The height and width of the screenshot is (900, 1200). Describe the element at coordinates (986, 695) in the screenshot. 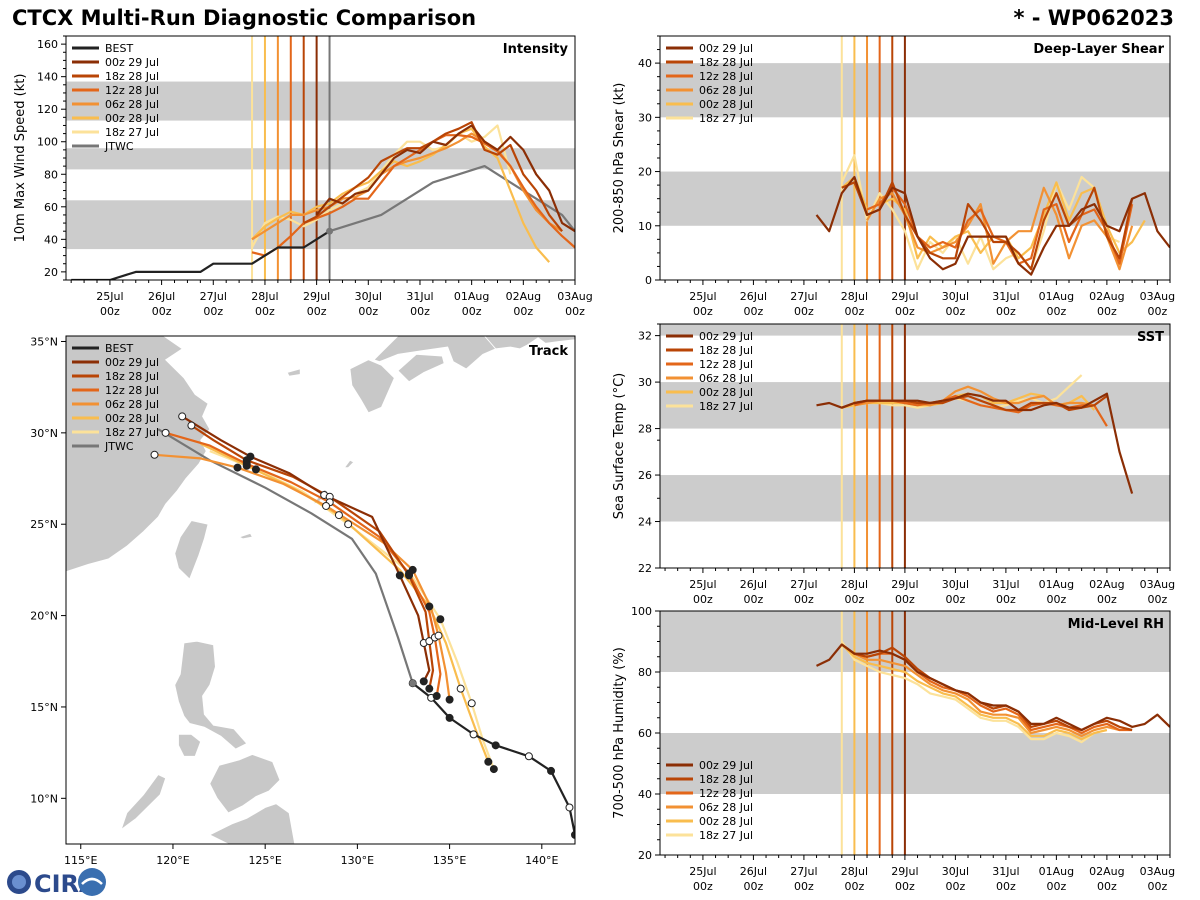

I see `rh-series-06z-28-jul` at that location.